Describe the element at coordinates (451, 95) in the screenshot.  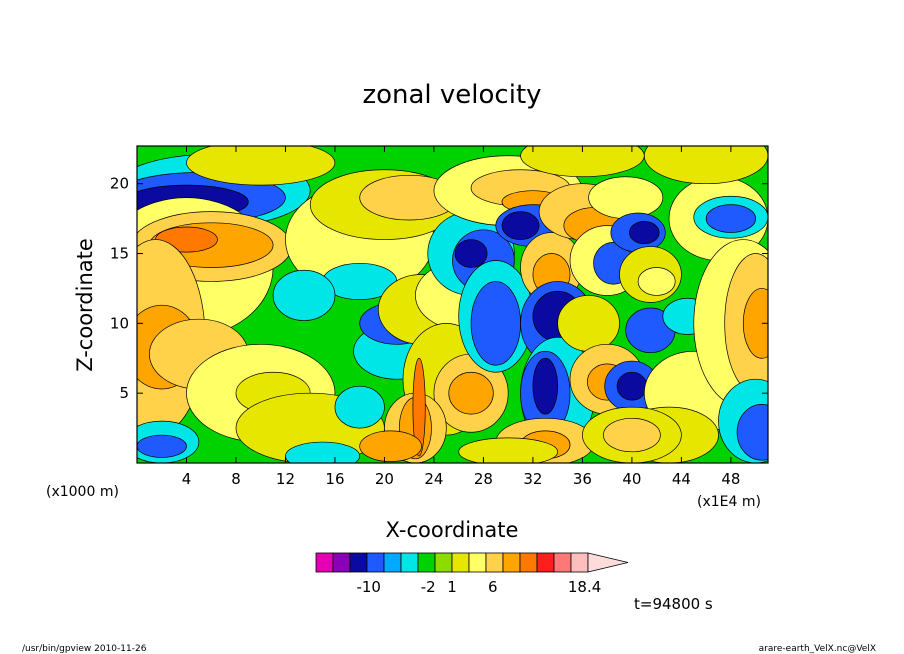
I see `chart-title: zonal velocity` at that location.